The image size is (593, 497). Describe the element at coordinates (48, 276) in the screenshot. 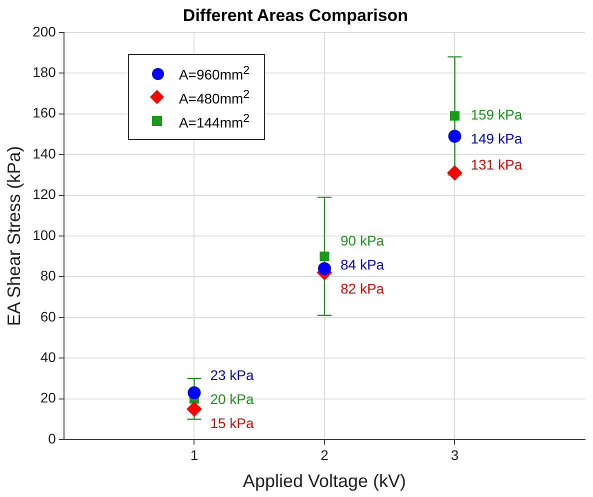

I see `y-tick-label: 80` at that location.